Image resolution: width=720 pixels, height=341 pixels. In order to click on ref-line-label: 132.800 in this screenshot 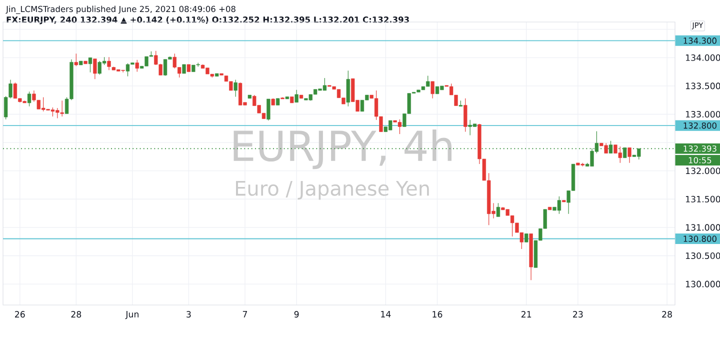, I will do `click(700, 125)`.